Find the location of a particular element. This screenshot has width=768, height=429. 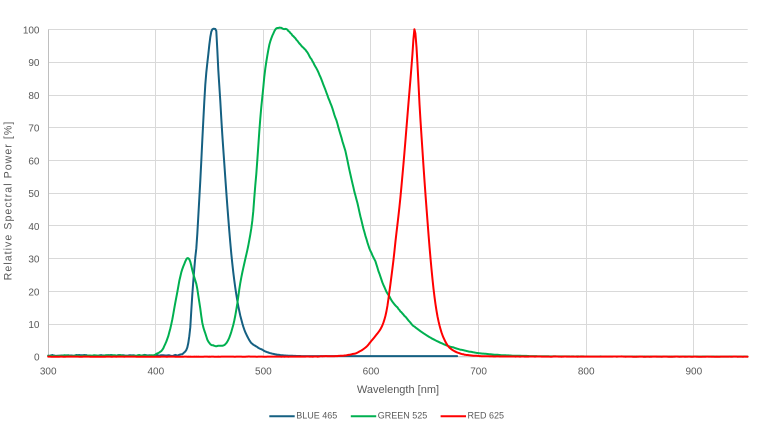

svg-text: BLUE 465 is located at coordinates (316, 415).